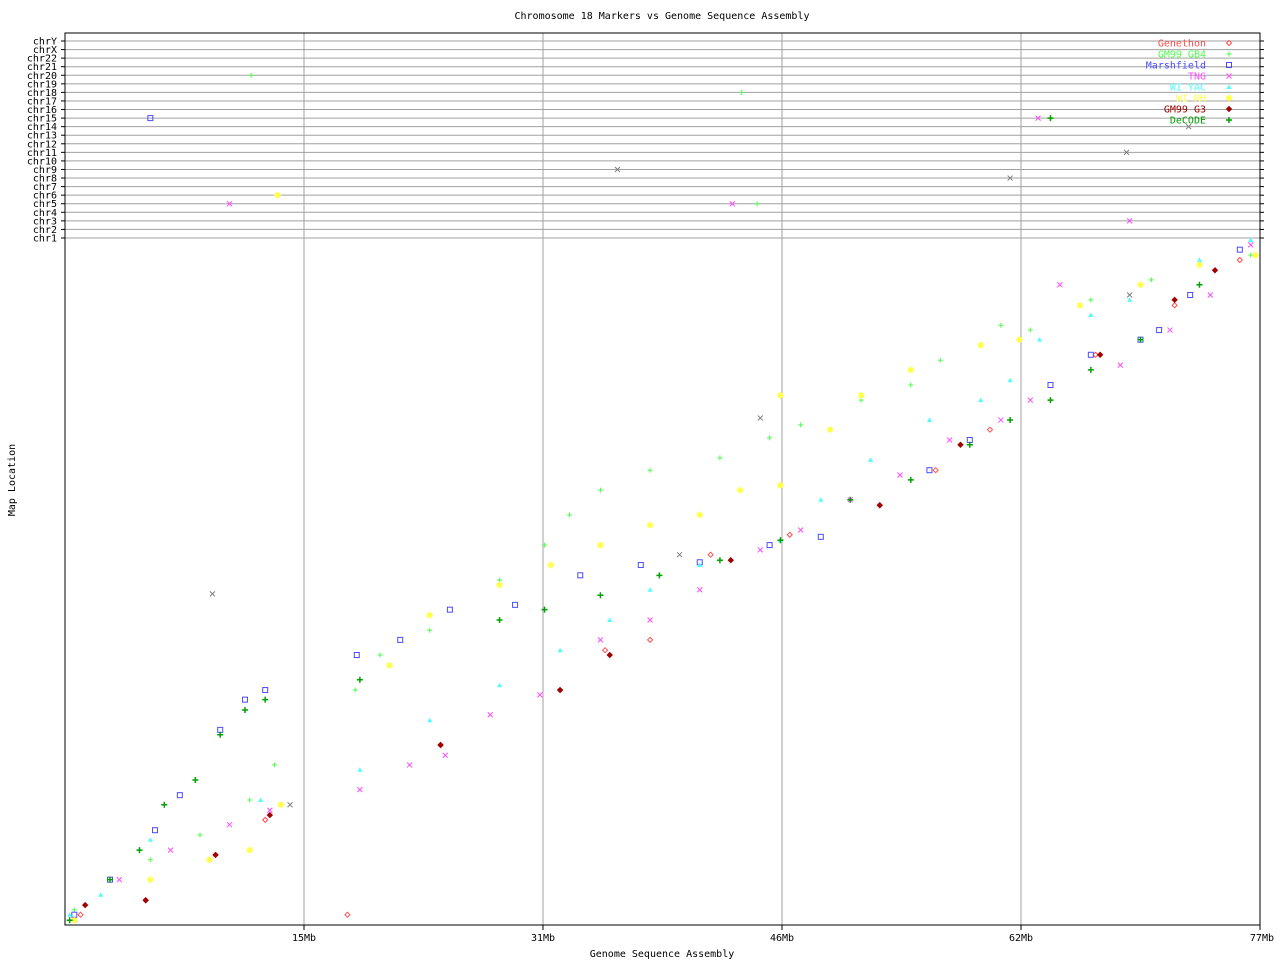 The width and height of the screenshot is (1280, 960). Describe the element at coordinates (42, 161) in the screenshot. I see `y-tick-label-chr10: chr10` at that location.